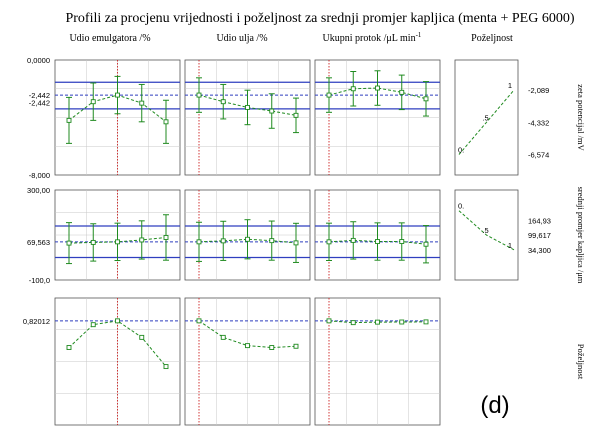 The image size is (594, 434). Describe the element at coordinates (494, 405) in the screenshot. I see `panel-label: (d)` at that location.